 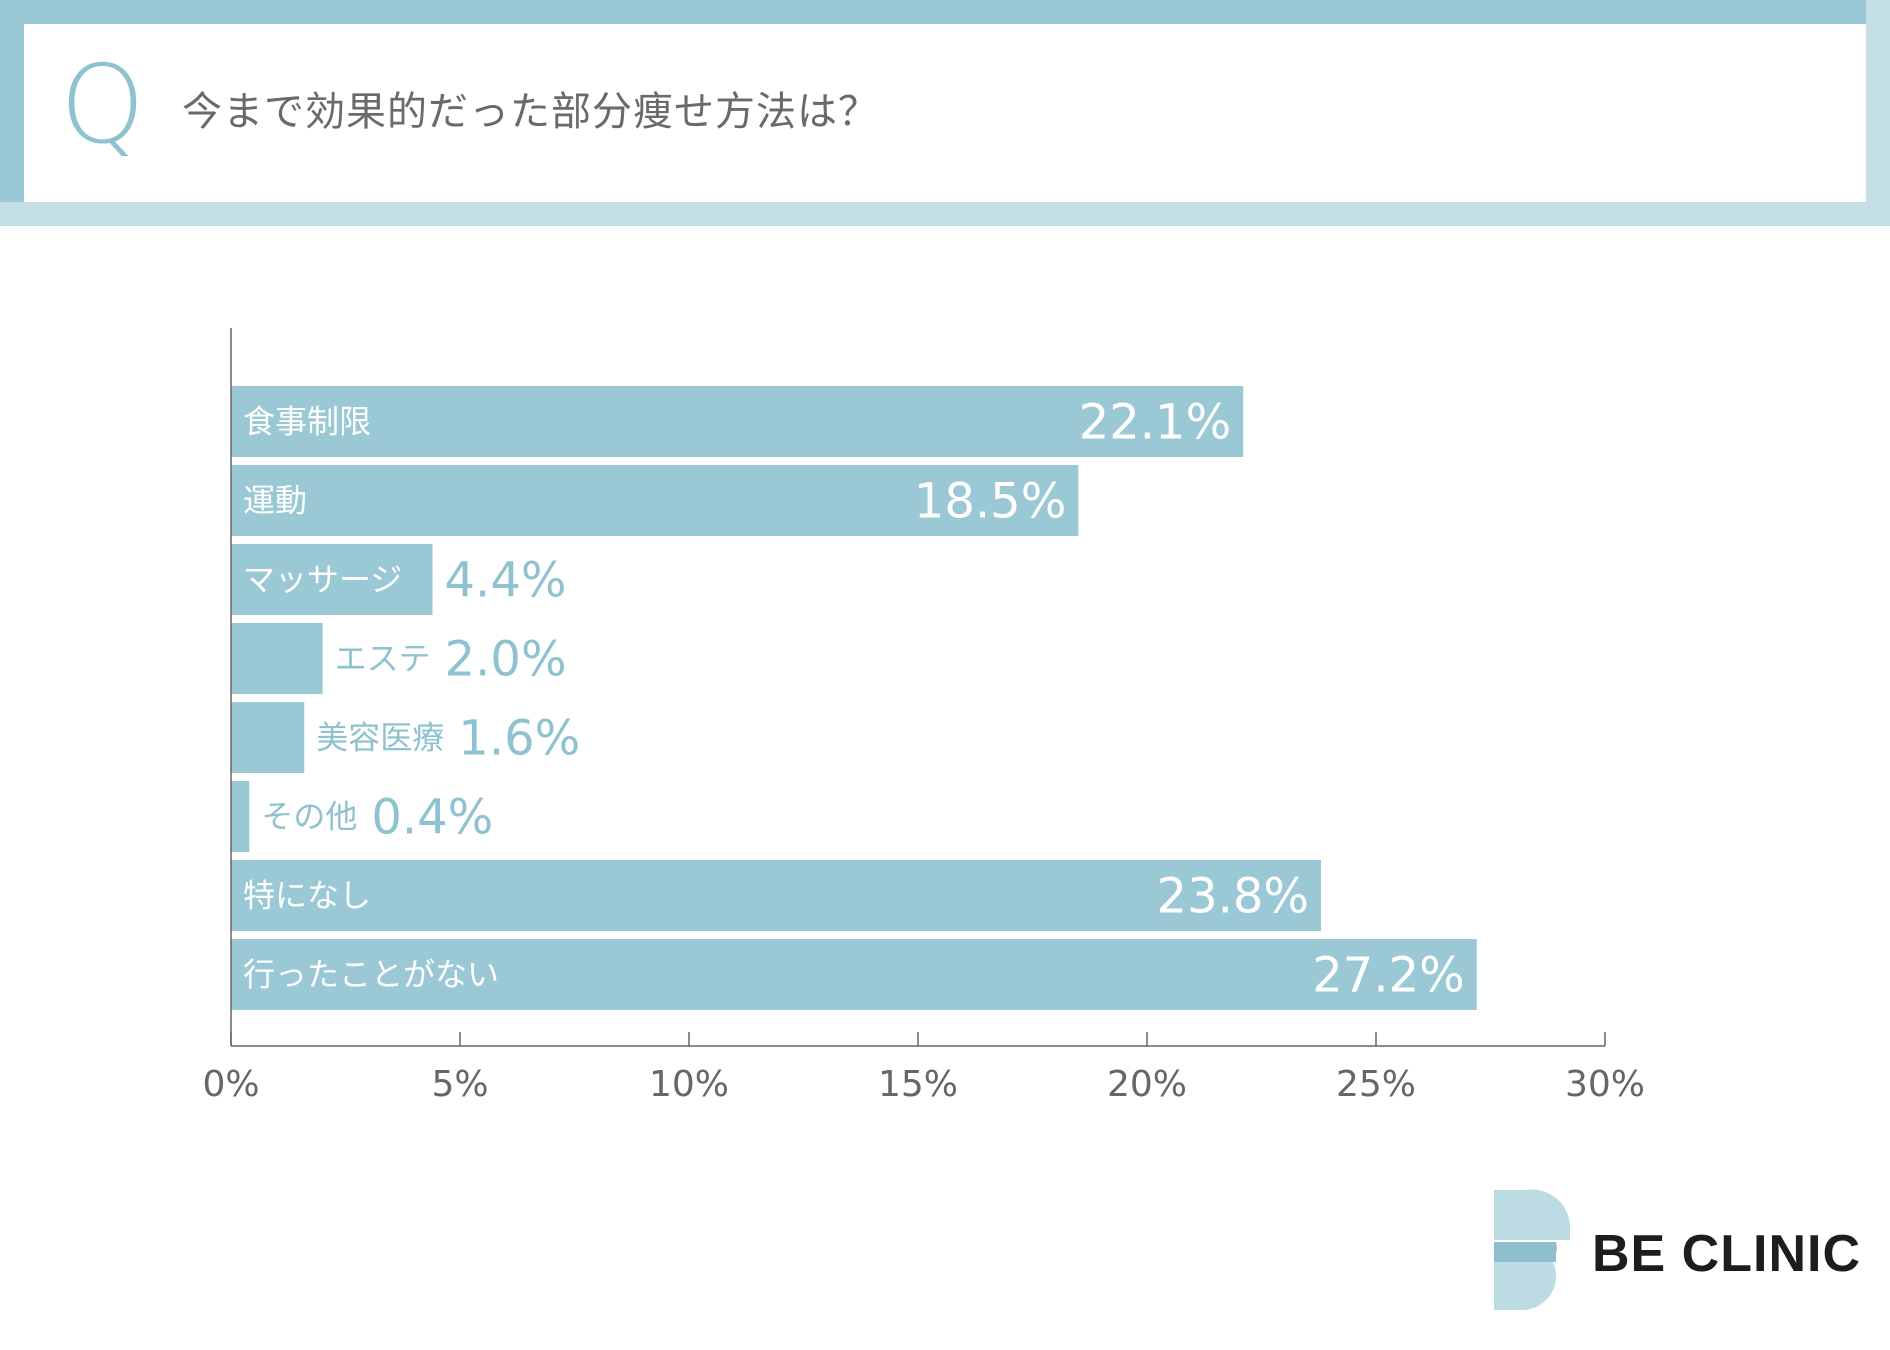 I want to click on value-label: 18.5%, so click(x=990, y=502).